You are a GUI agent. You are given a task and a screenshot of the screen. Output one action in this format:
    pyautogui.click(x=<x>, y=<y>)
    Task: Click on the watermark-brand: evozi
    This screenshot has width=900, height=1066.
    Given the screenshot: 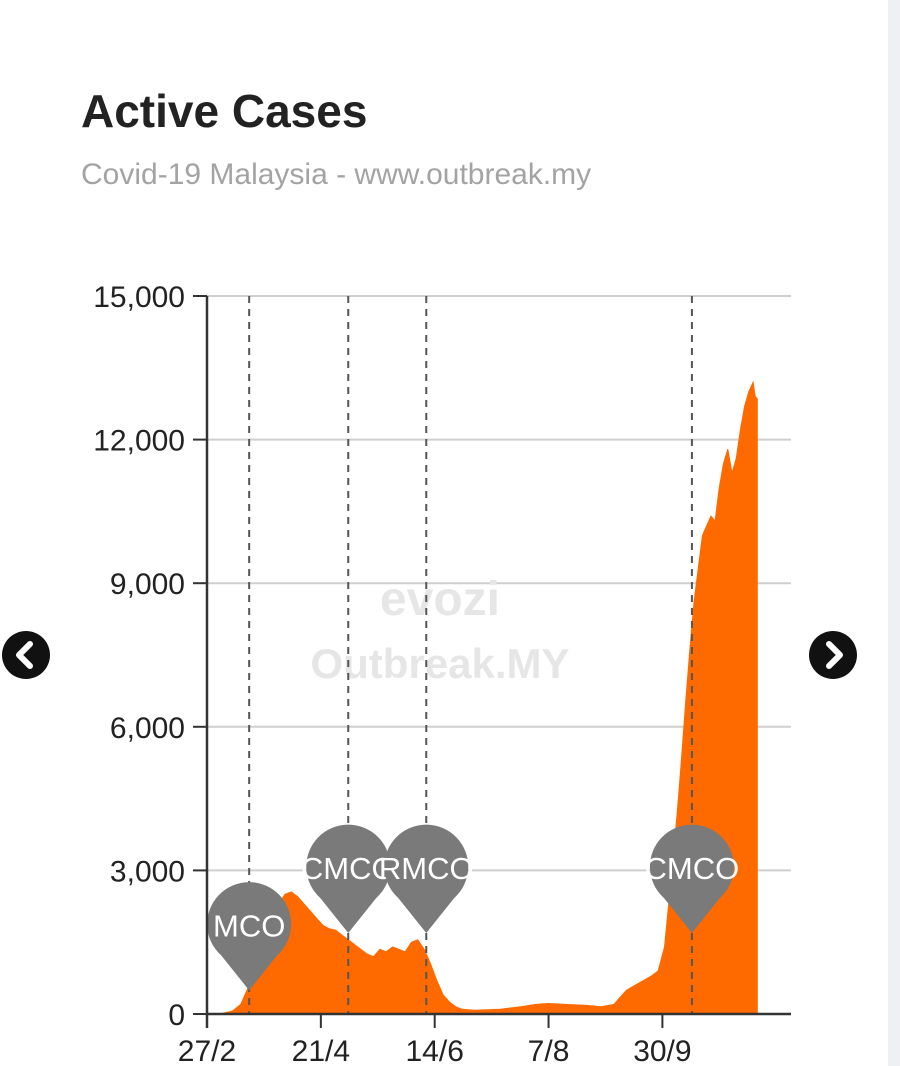 What is the action you would take?
    pyautogui.click(x=440, y=599)
    